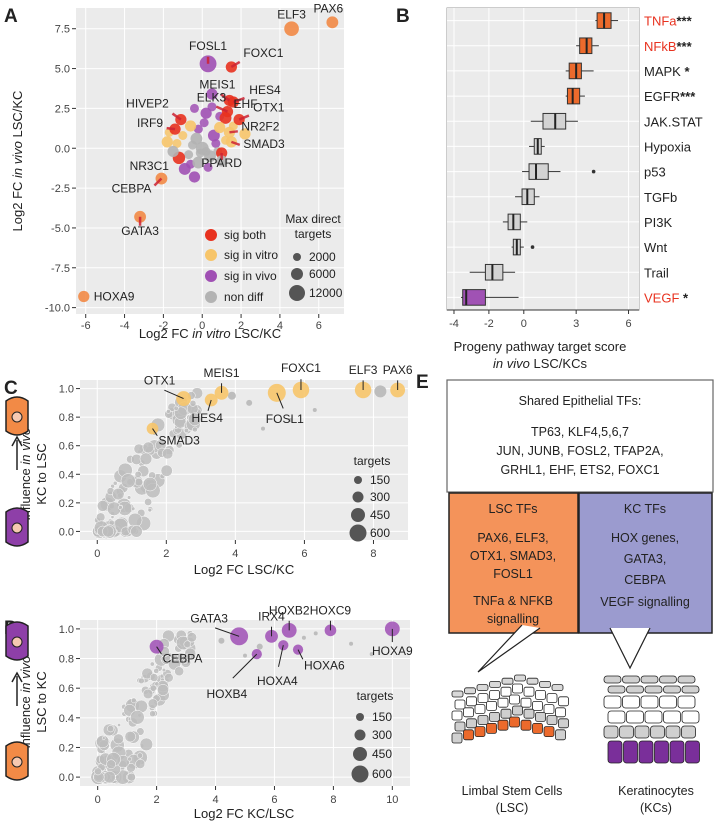 This screenshot has height=824, width=721. I want to click on point-d-hoxa4-leader, so click(281, 656).